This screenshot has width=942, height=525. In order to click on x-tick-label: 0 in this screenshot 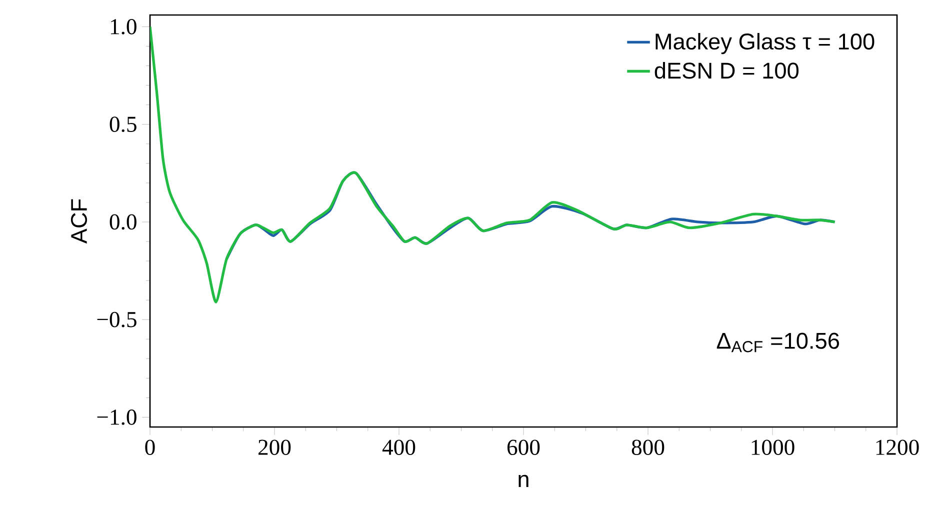, I will do `click(150, 448)`.